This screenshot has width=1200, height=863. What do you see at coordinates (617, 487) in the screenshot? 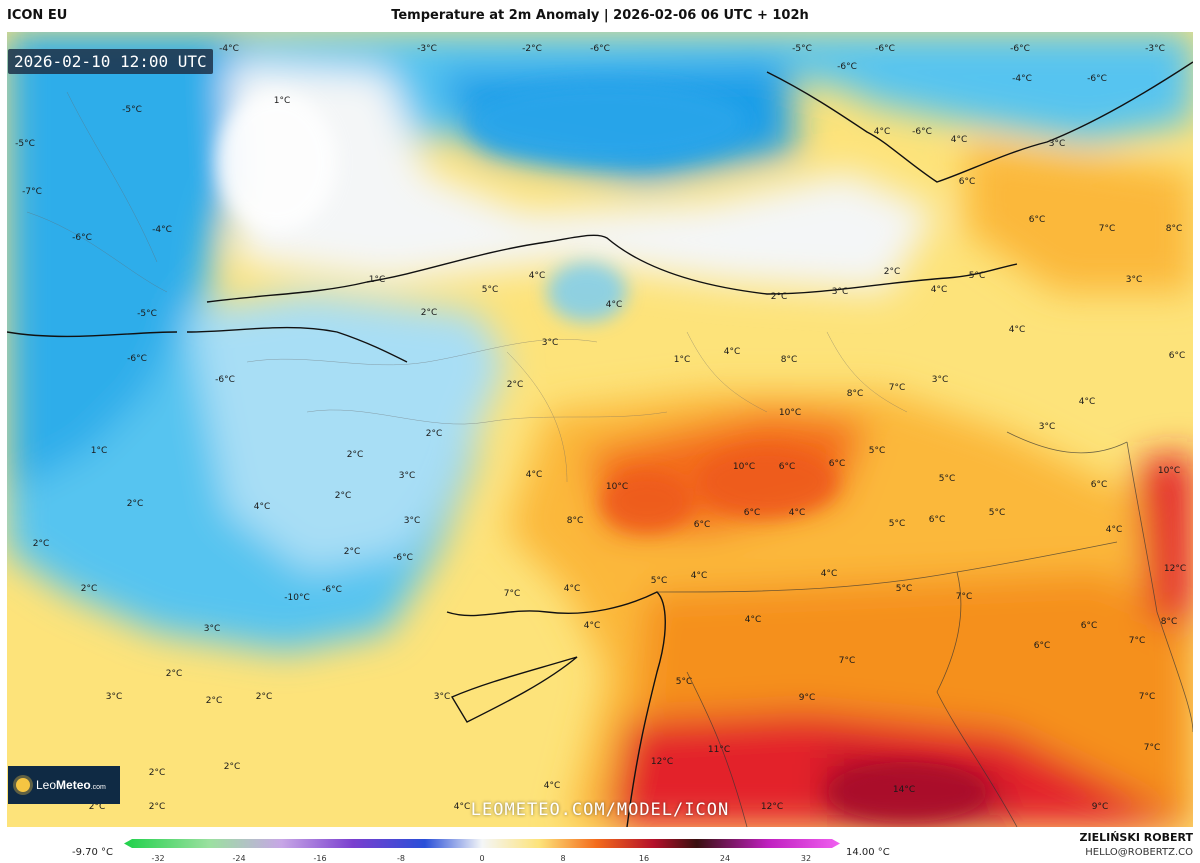
I see `temperature-label: 10°C` at bounding box center [617, 487].